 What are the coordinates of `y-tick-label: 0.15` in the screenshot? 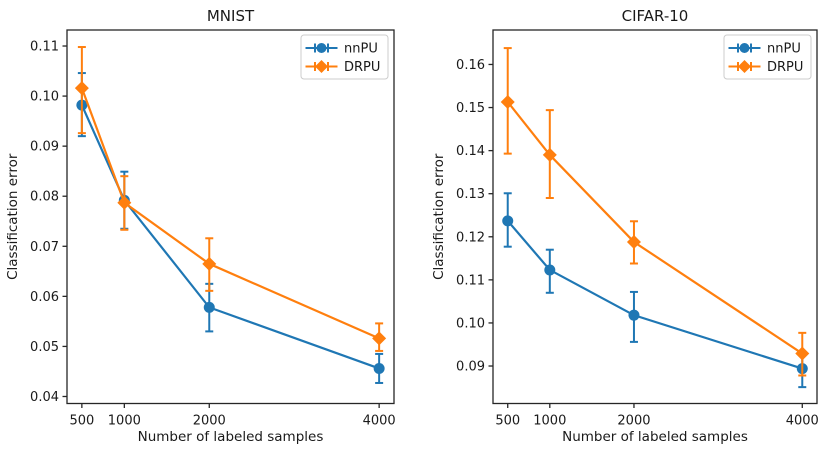 It's located at (470, 108).